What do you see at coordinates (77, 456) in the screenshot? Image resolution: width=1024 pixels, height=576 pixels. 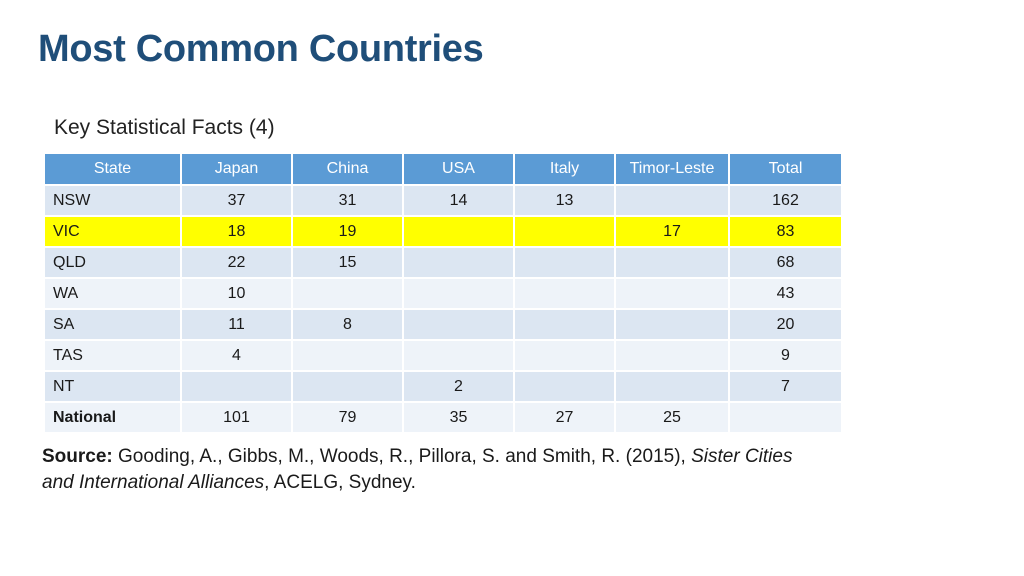 I see `source-label: Source:` at bounding box center [77, 456].